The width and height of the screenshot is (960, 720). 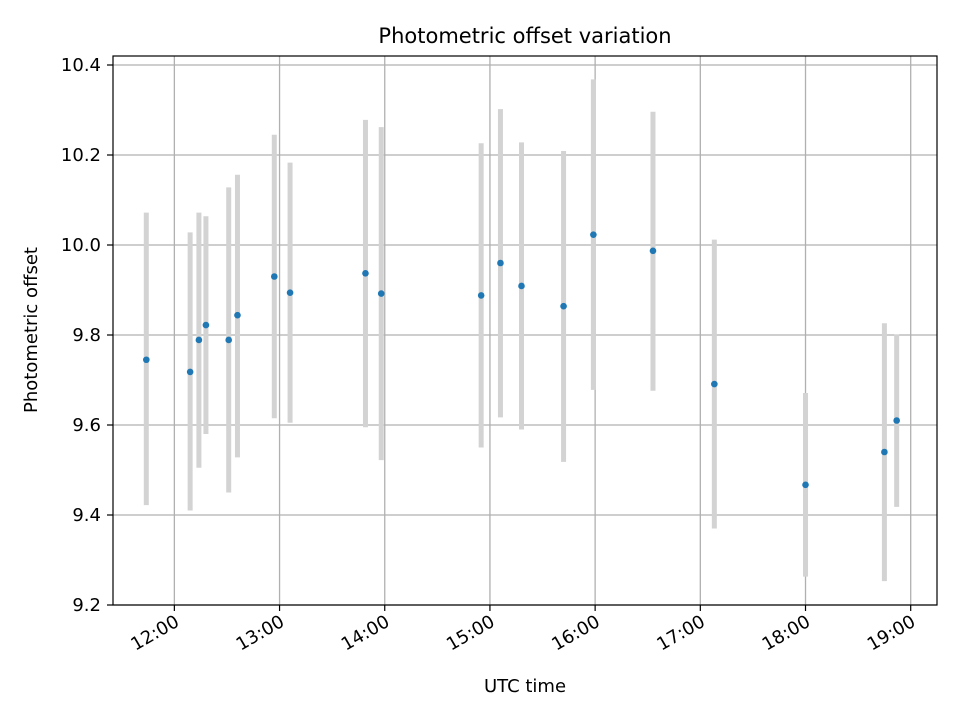 What do you see at coordinates (524, 36) in the screenshot?
I see `chart-title: Photometric offset variation` at bounding box center [524, 36].